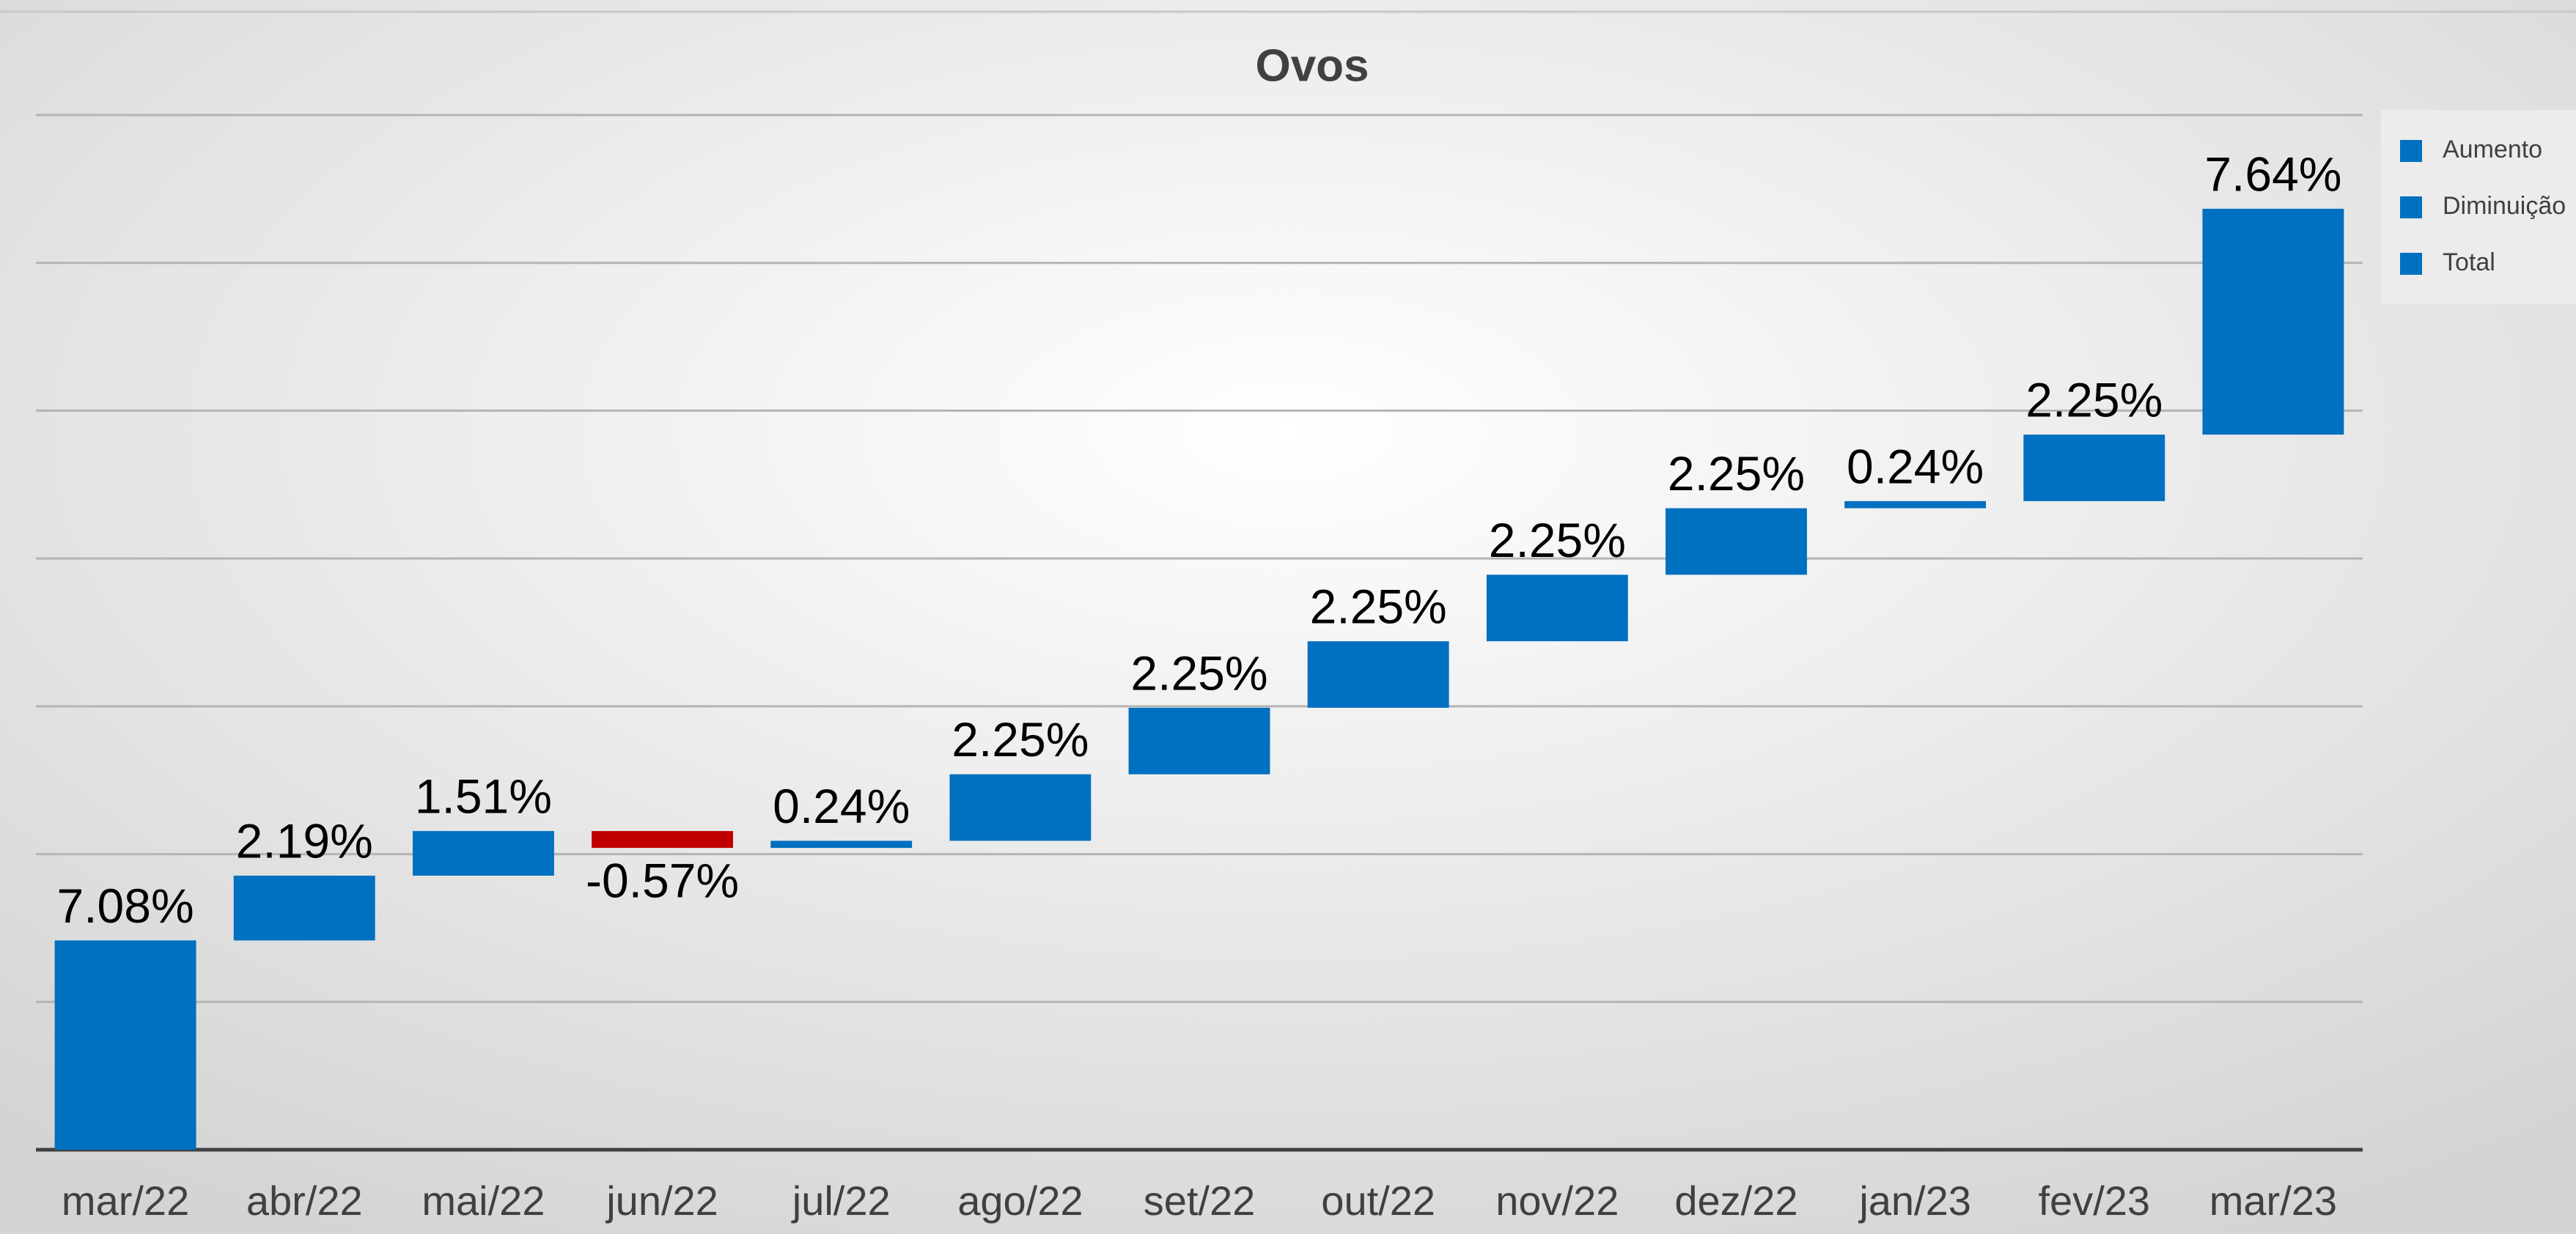  What do you see at coordinates (1378, 1201) in the screenshot?
I see `x-tick-label: out/22` at bounding box center [1378, 1201].